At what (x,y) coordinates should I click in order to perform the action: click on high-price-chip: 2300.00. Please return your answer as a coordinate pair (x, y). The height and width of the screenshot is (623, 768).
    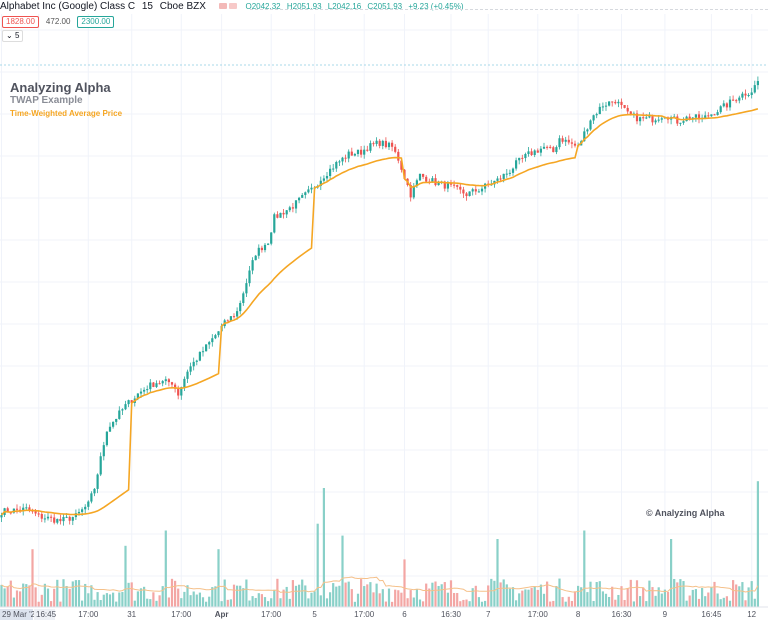
    Looking at the image, I should click on (96, 22).